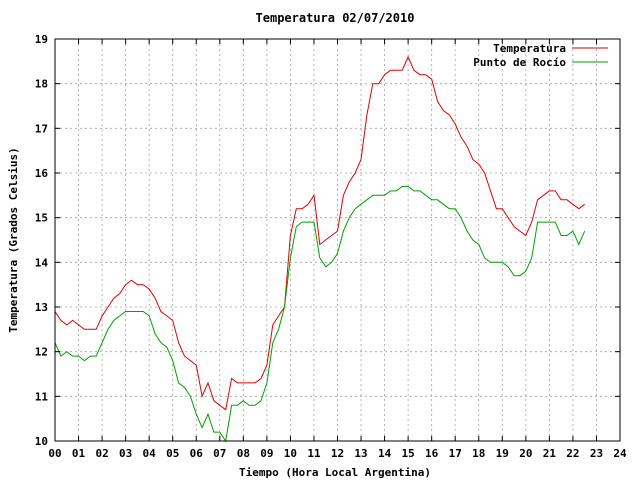 Image resolution: width=640 pixels, height=480 pixels. I want to click on y-tick-label: 11, so click(42, 396).